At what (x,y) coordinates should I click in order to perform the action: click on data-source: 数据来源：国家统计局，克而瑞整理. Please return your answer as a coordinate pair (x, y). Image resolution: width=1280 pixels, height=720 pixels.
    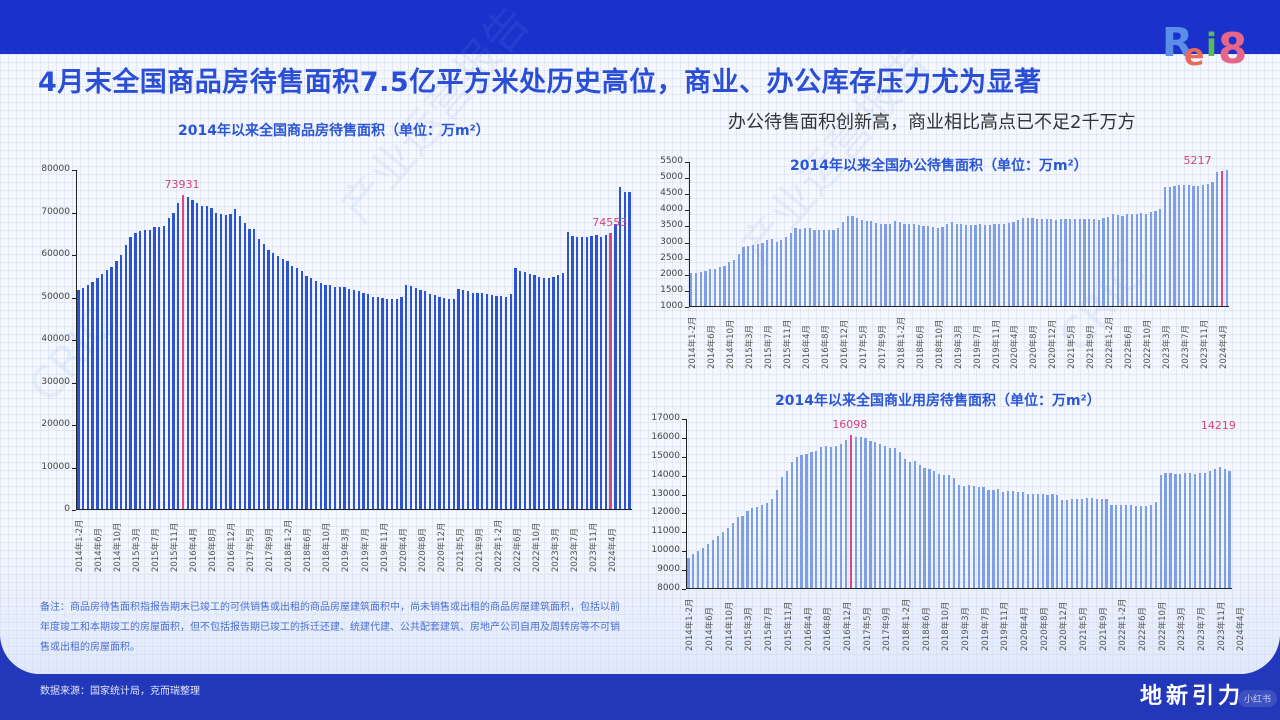
    Looking at the image, I should click on (120, 691).